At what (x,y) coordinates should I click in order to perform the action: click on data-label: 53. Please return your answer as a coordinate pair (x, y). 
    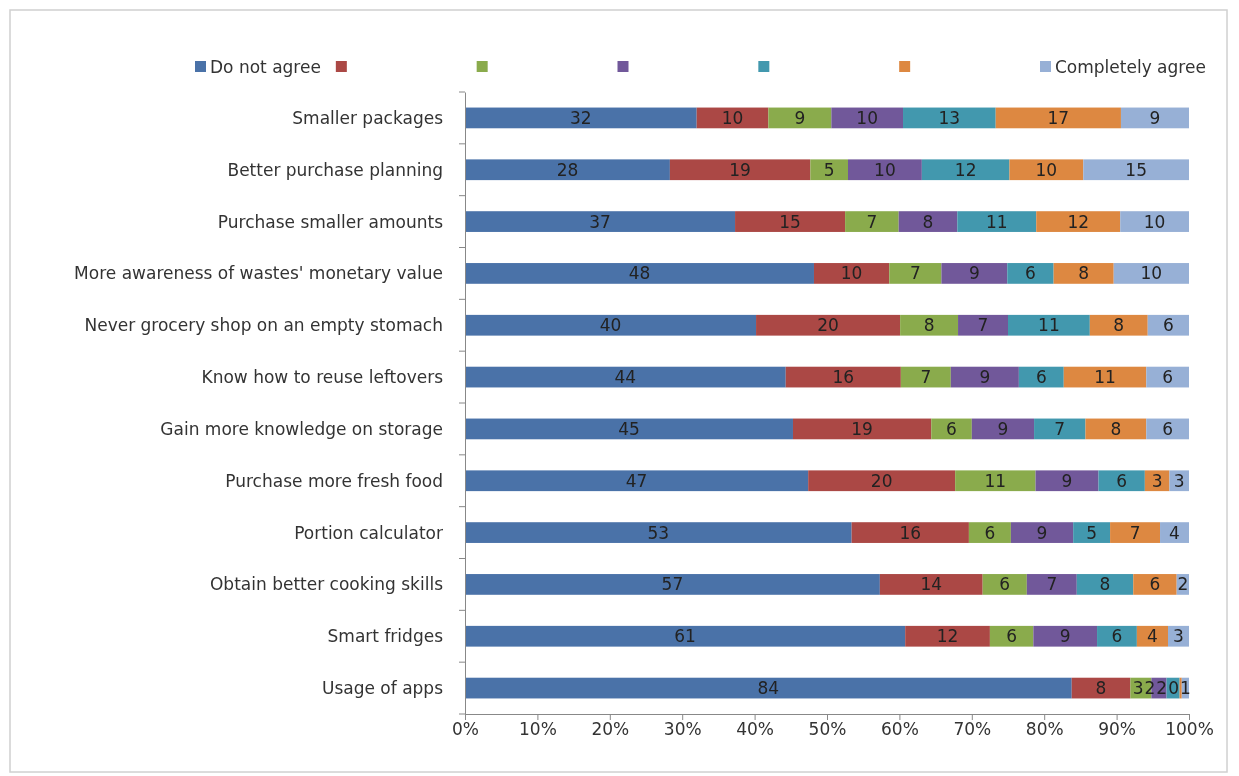
    Looking at the image, I should click on (658, 532).